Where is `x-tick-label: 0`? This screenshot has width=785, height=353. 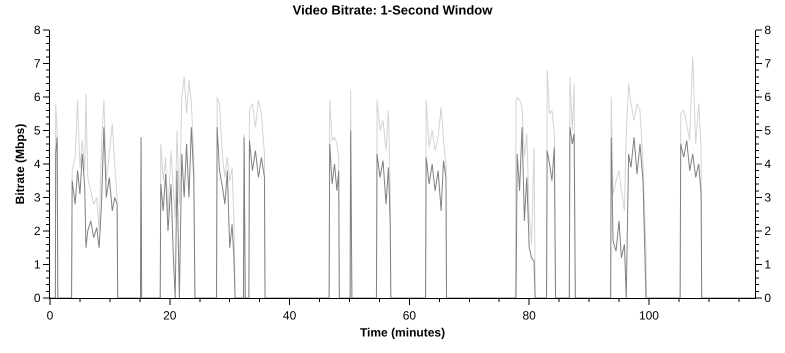
x-tick-label: 0 is located at coordinates (50, 315).